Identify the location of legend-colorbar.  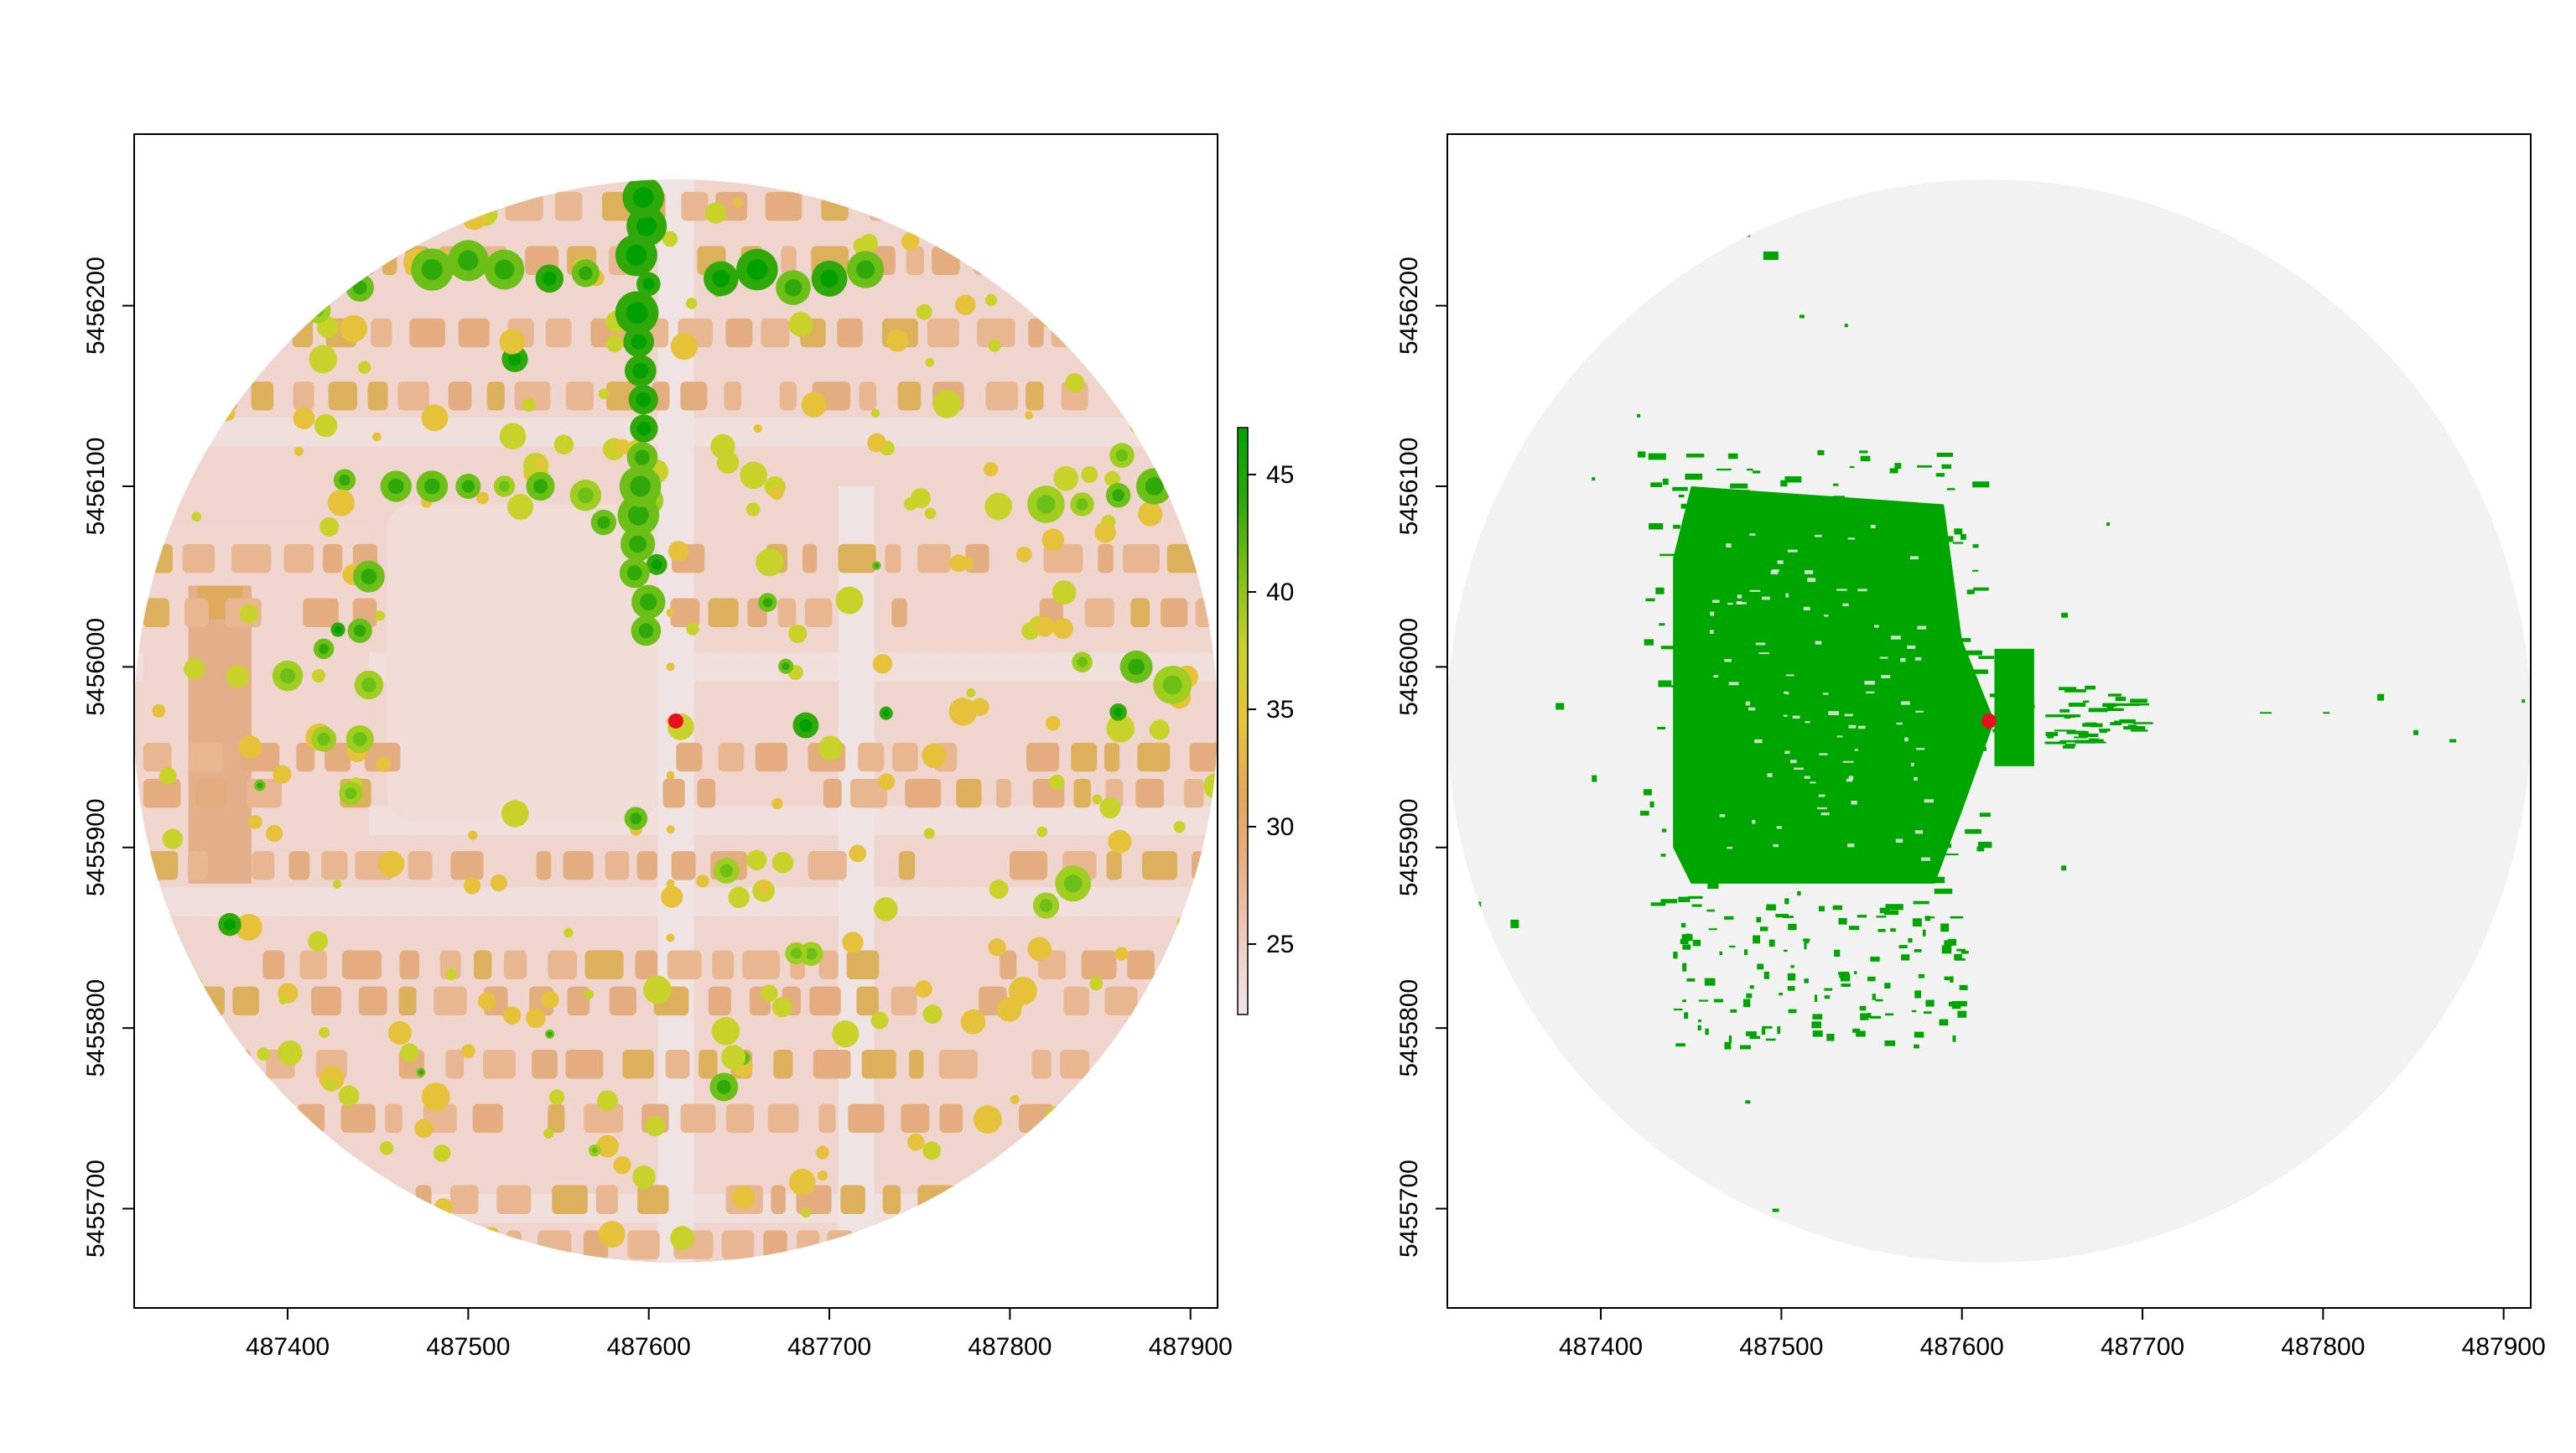
(1243, 721).